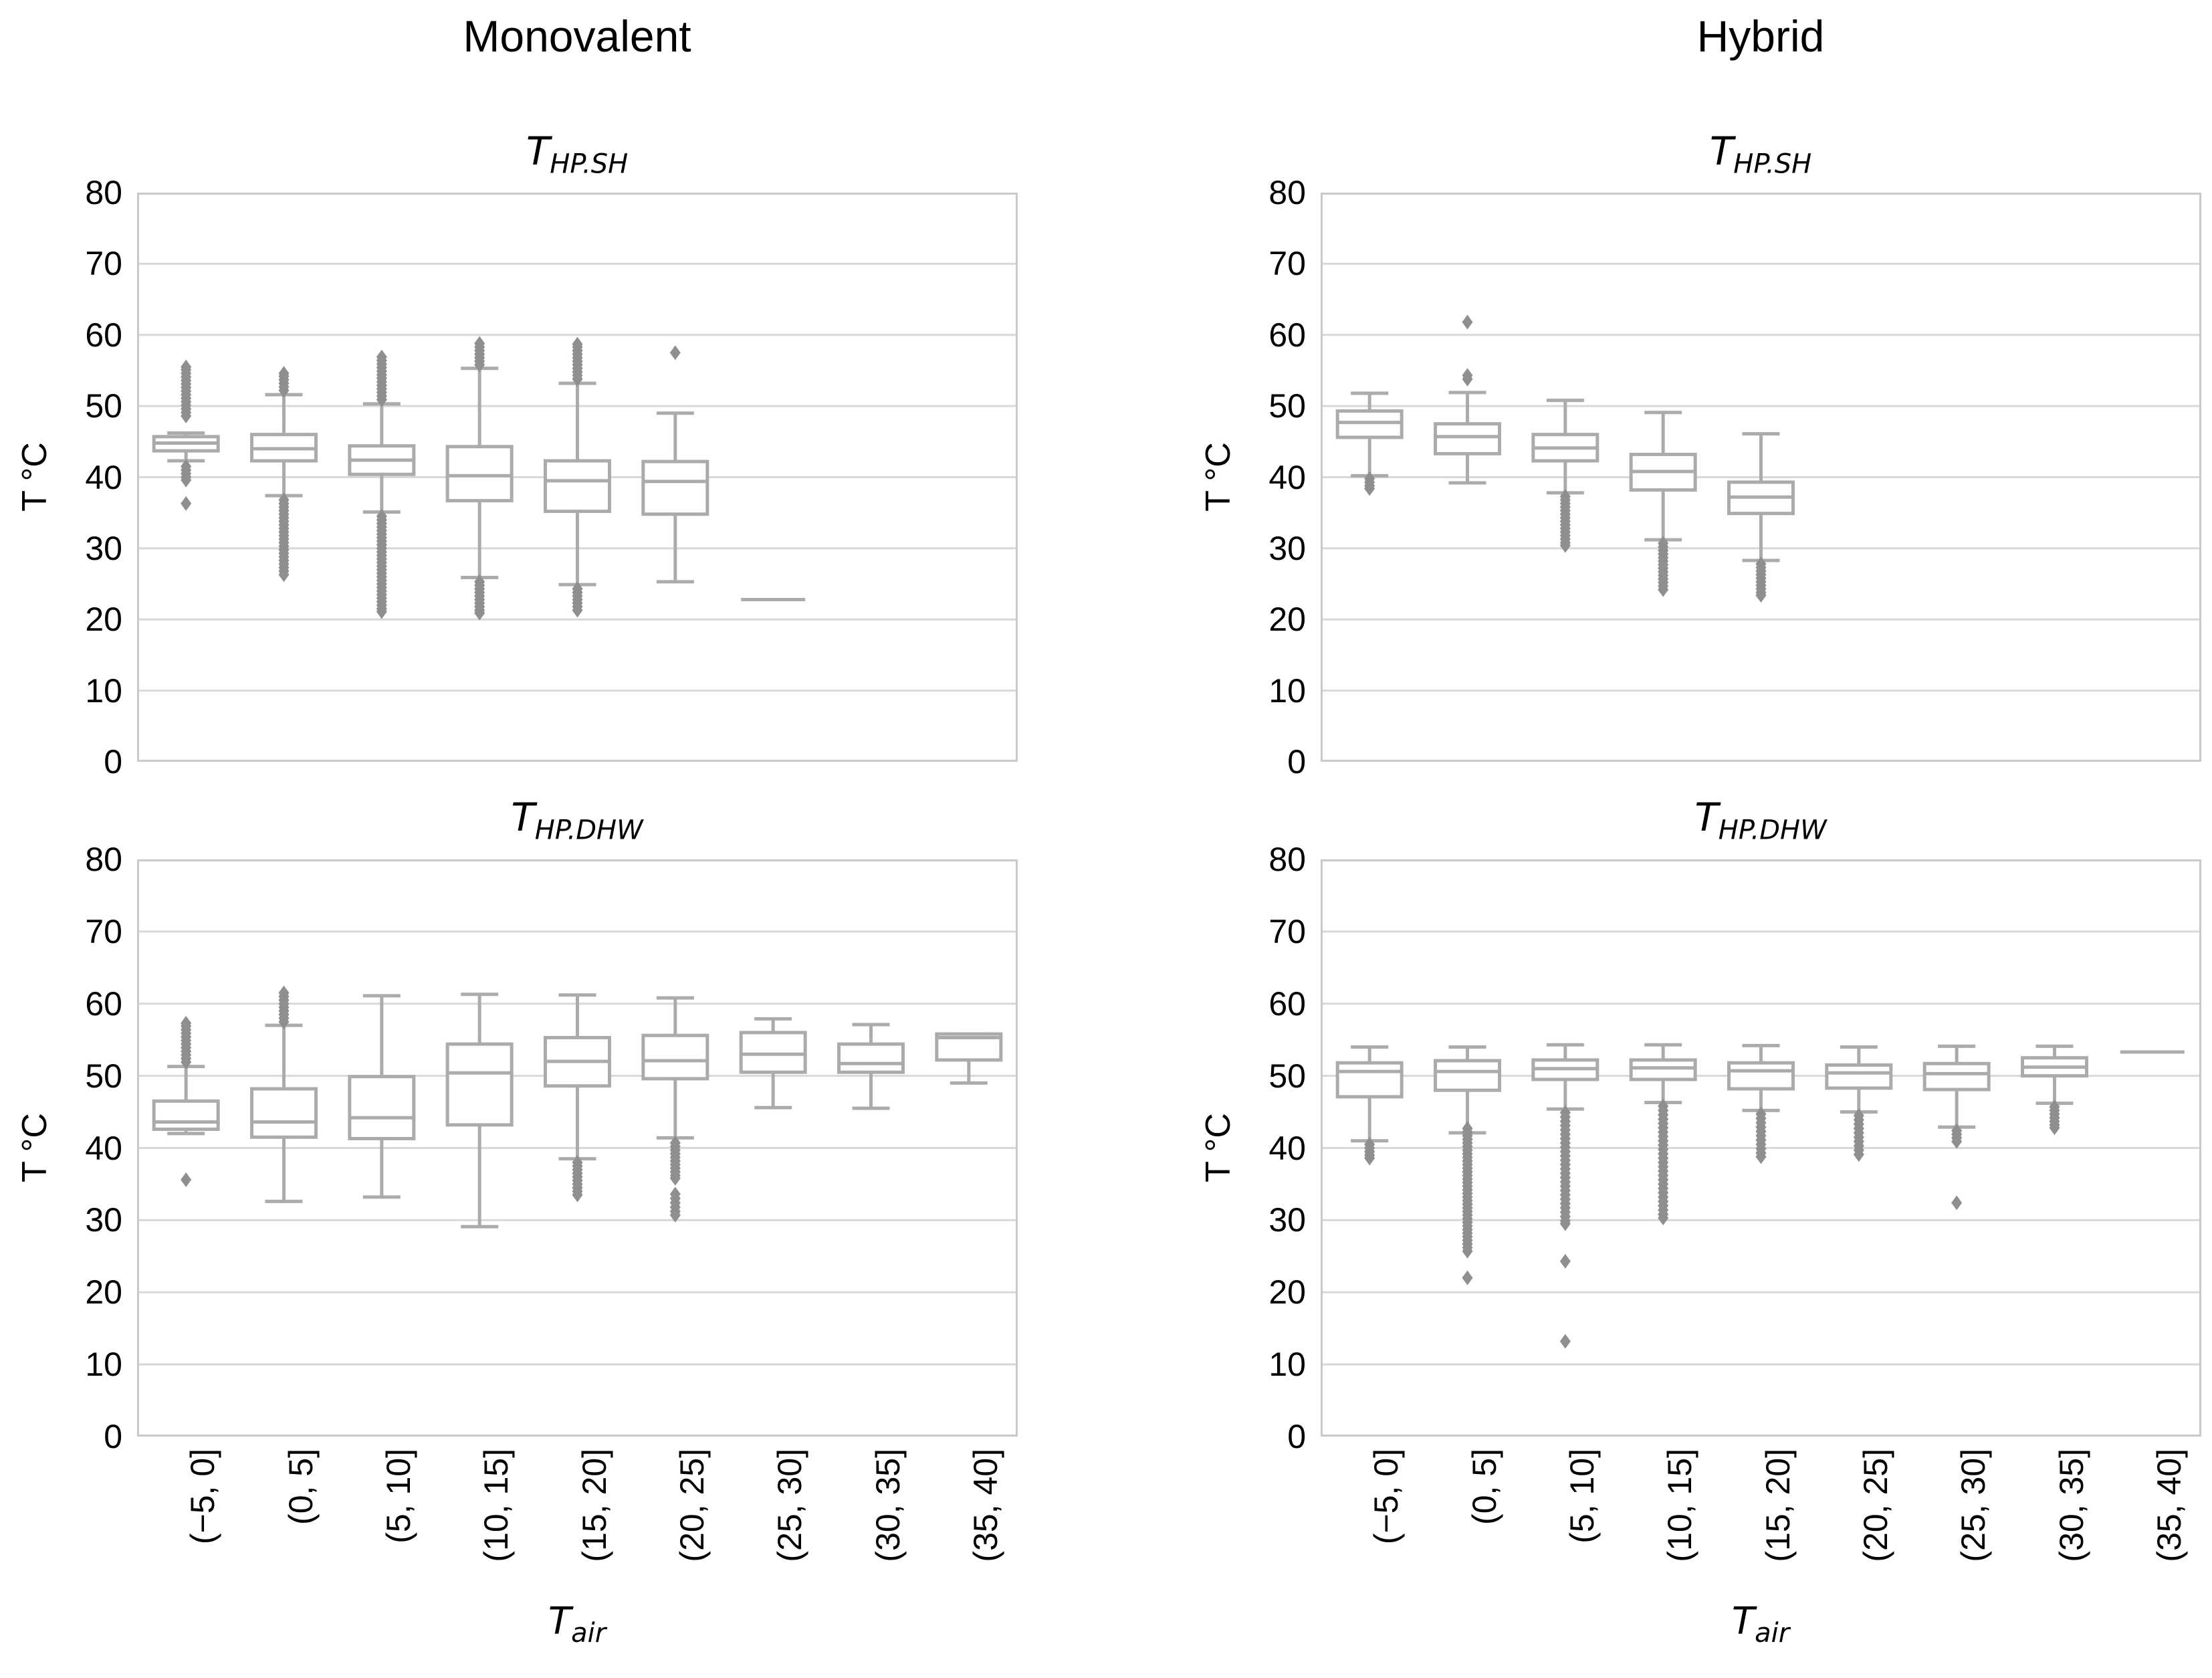 This screenshot has height=1678, width=2212. I want to click on column-header-hybrid: Hybrid, so click(1760, 36).